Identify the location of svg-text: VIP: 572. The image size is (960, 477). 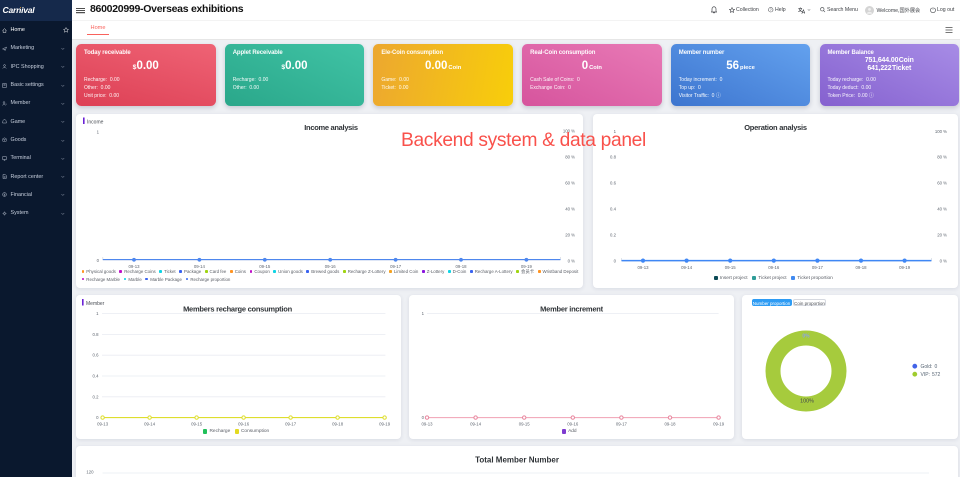
(931, 375).